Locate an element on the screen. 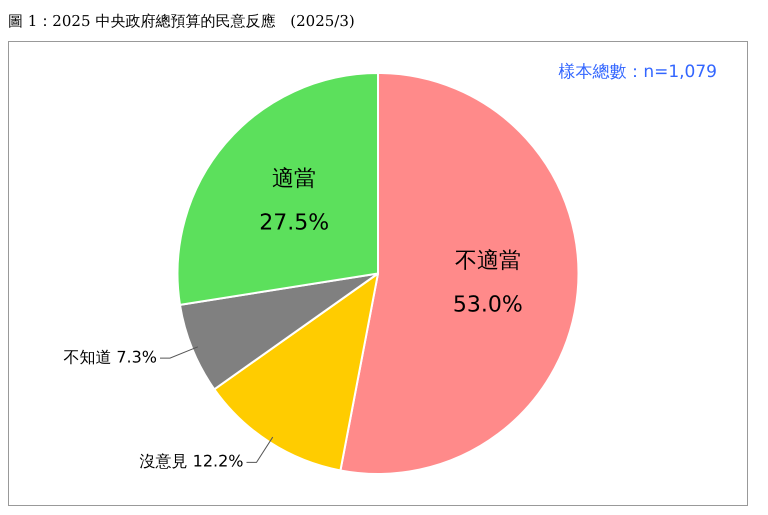 The image size is (768, 515). chart-title: 圖 1：2025 中央政府總預算的民意反應 (2025/3) is located at coordinates (182, 21).